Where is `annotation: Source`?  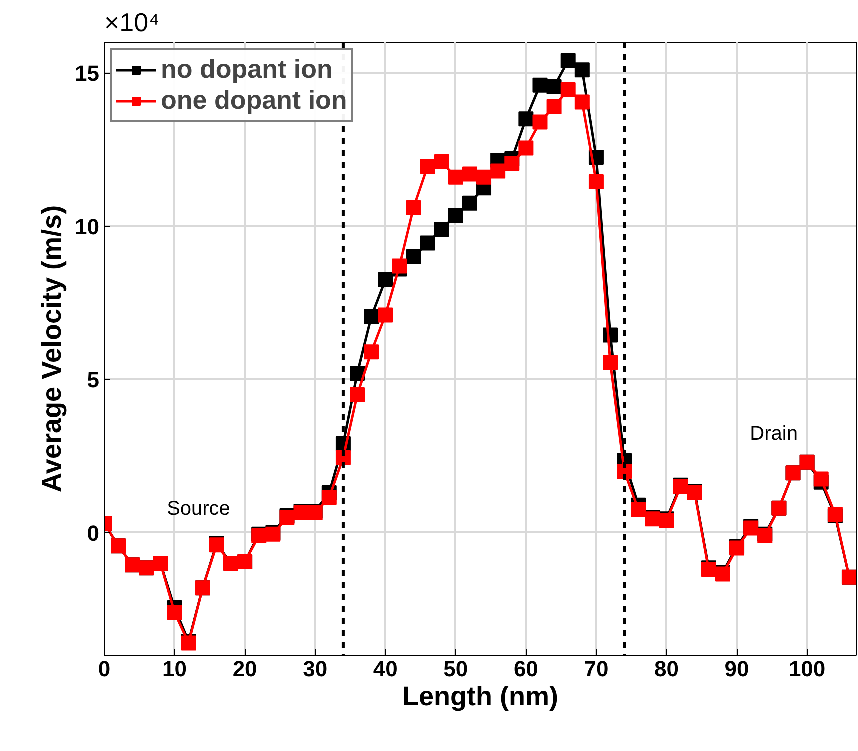
annotation: Source is located at coordinates (198, 509).